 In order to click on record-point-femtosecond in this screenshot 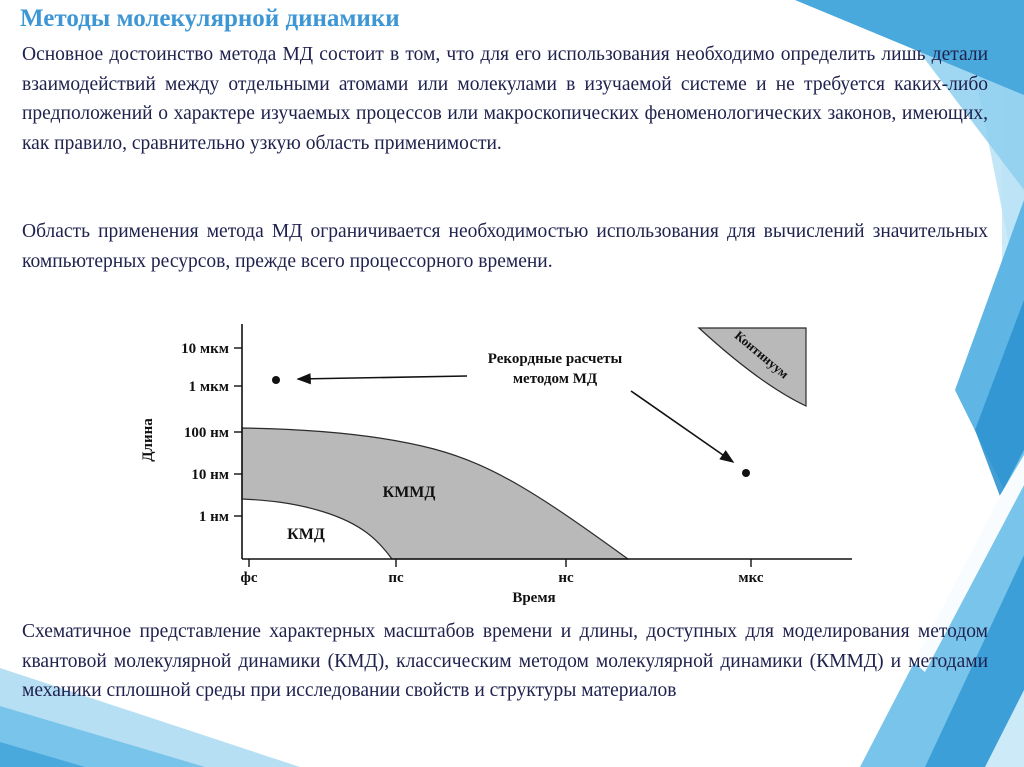, I will do `click(276, 380)`.